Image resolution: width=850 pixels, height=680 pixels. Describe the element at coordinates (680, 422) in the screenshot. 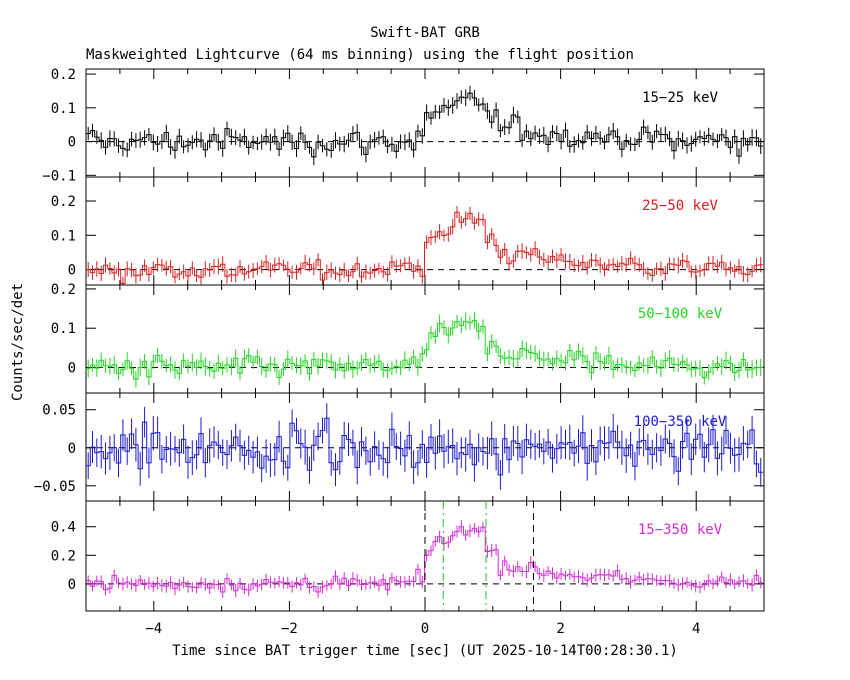

I see `energy-band-label: 100−350 keV` at that location.